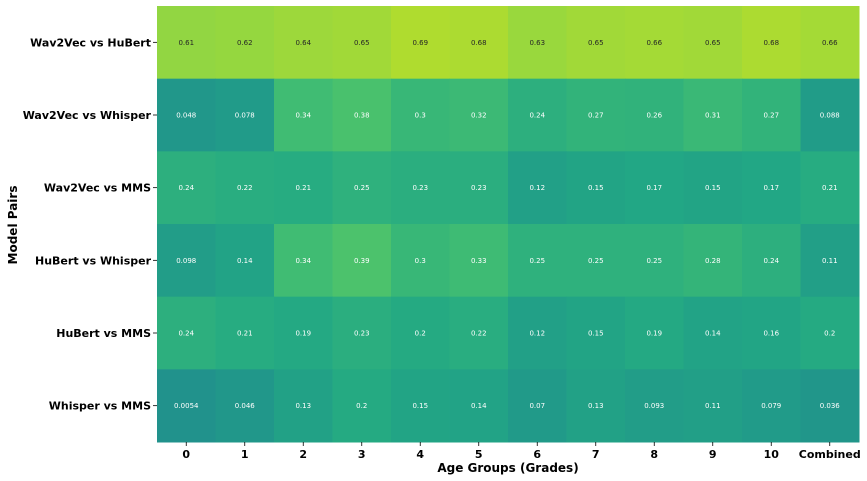 The width and height of the screenshot is (867, 481). I want to click on cell-value-label: 0.12, so click(537, 334).